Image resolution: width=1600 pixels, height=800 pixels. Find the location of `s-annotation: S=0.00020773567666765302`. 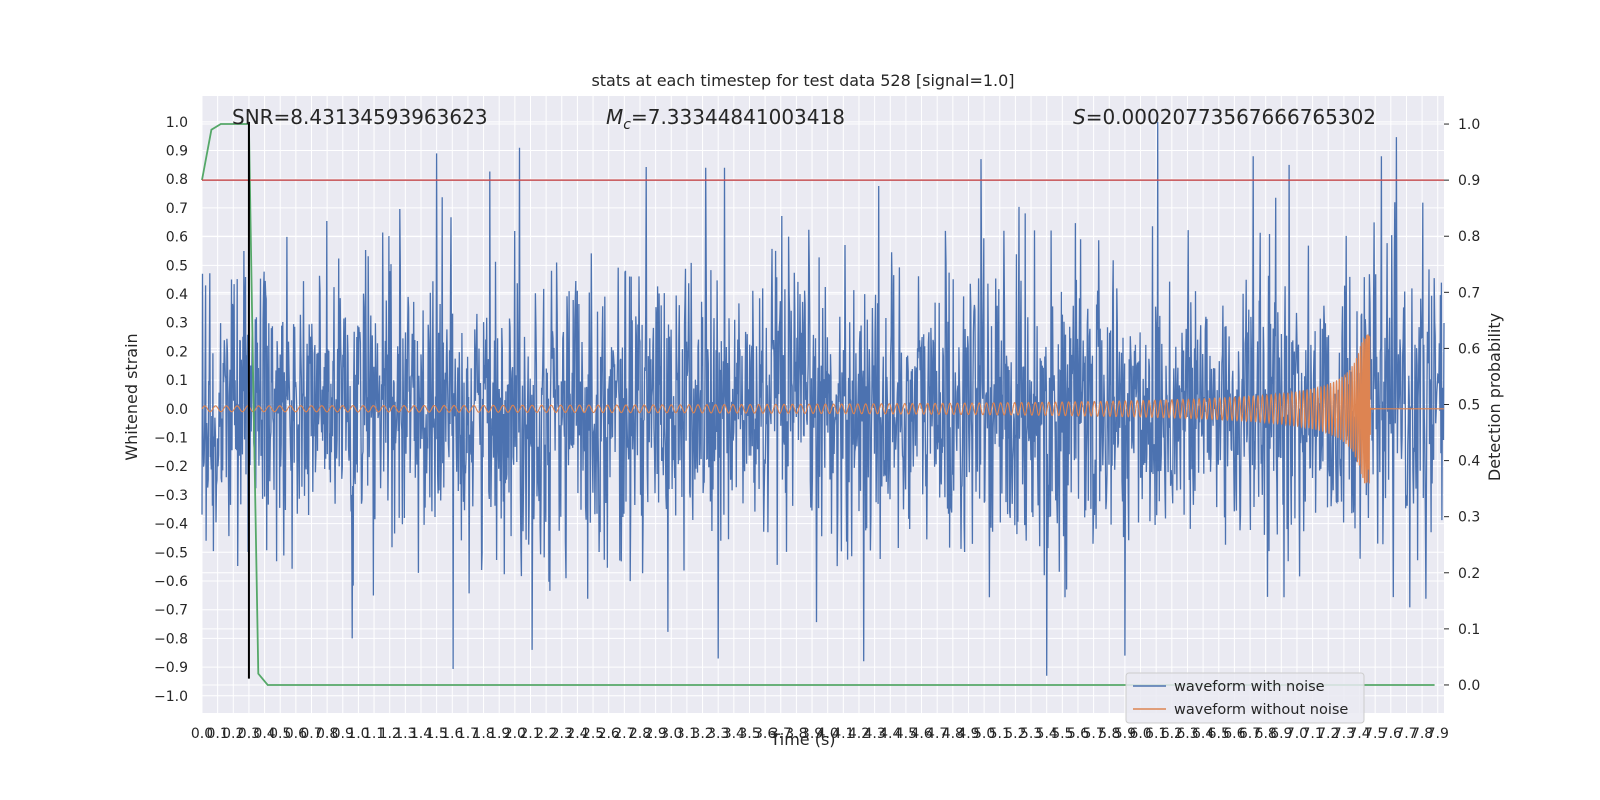

s-annotation: S=0.00020773567666765302 is located at coordinates (1224, 117).